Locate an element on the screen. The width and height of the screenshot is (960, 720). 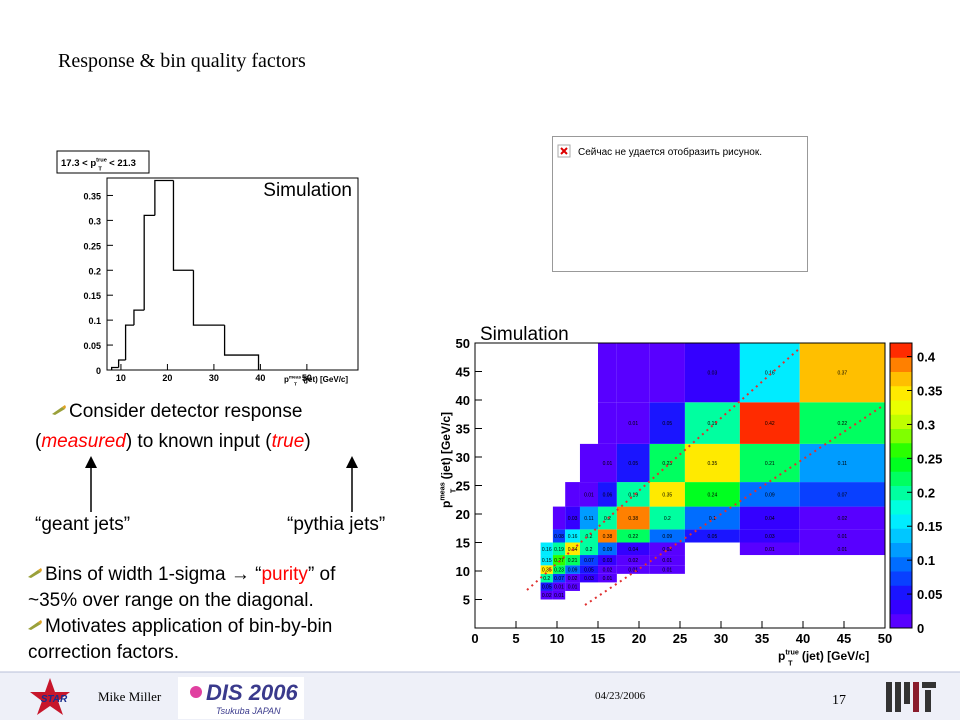
y-tick-label: 15 is located at coordinates (463, 543).